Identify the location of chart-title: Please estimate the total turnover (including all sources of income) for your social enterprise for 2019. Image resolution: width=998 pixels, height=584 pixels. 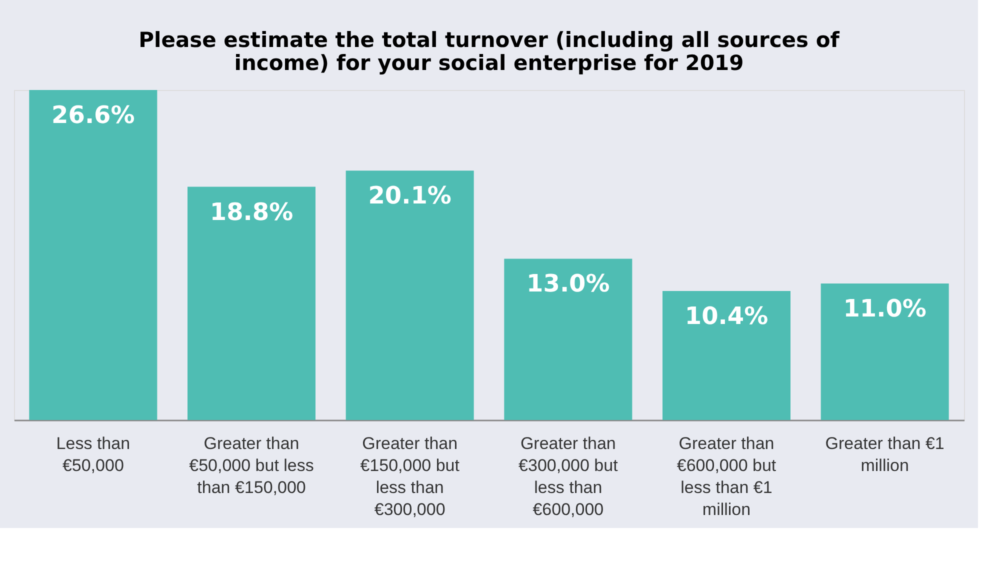
(489, 51).